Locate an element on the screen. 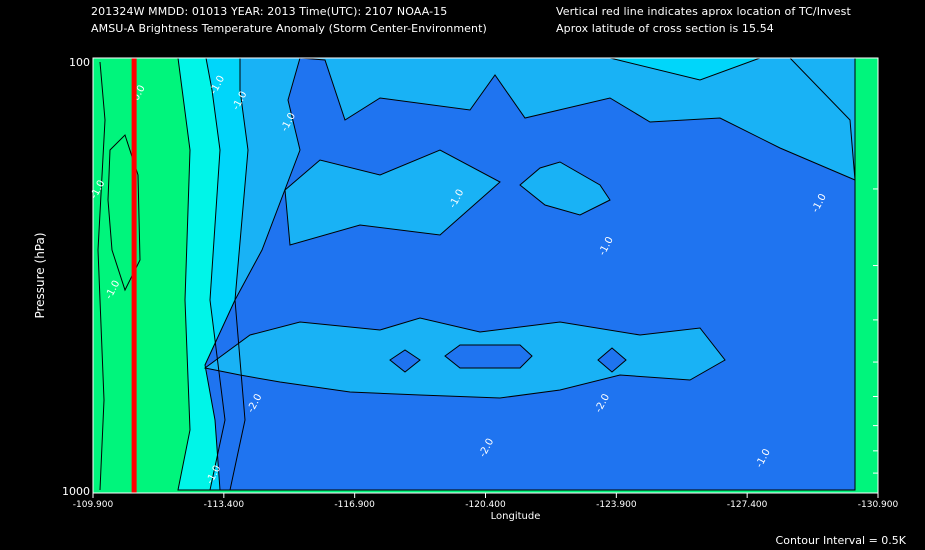 The image size is (925, 550). header-note-line2: Aprox latitude of cross section is 15.54 is located at coordinates (665, 28).